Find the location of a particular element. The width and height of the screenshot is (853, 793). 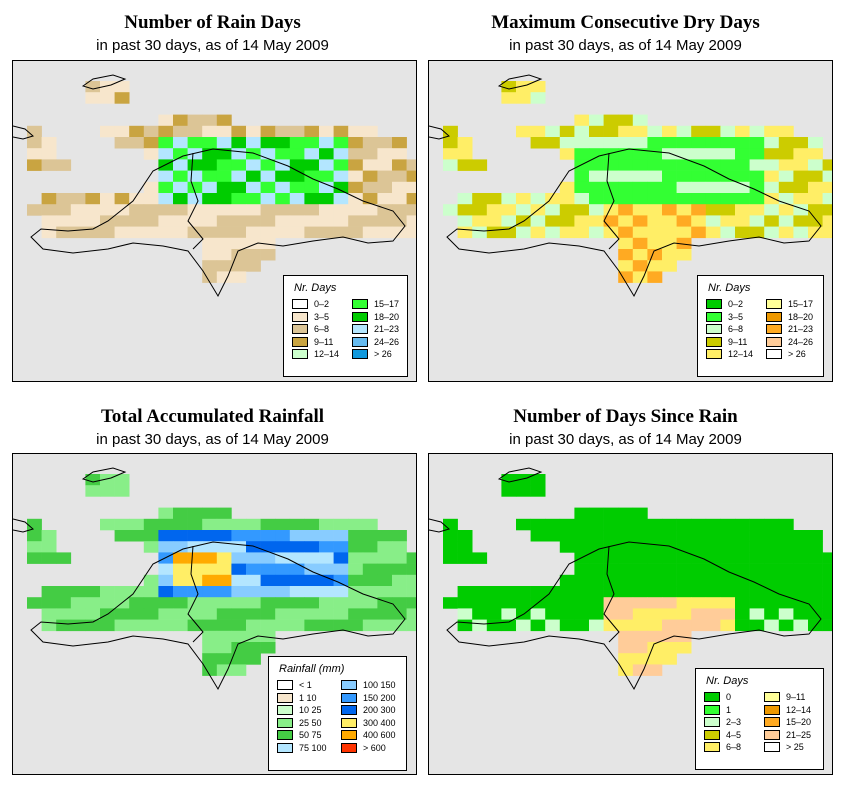

country-border is located at coordinates (611, 201).